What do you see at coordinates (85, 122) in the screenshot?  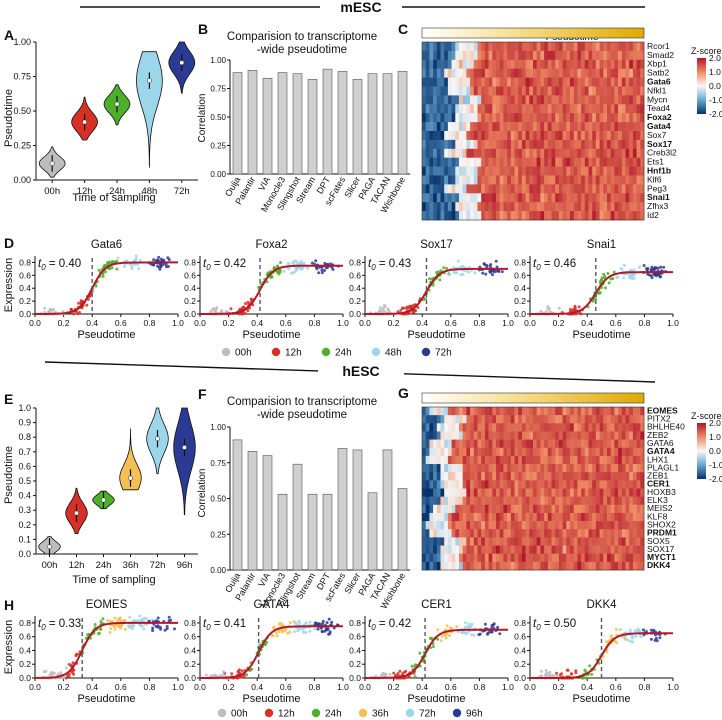 I see `violin-median` at bounding box center [85, 122].